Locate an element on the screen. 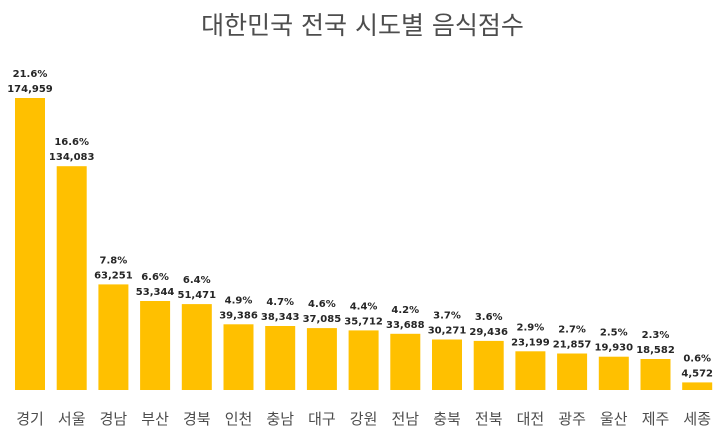 The width and height of the screenshot is (725, 434). bar-강원 is located at coordinates (363, 360).